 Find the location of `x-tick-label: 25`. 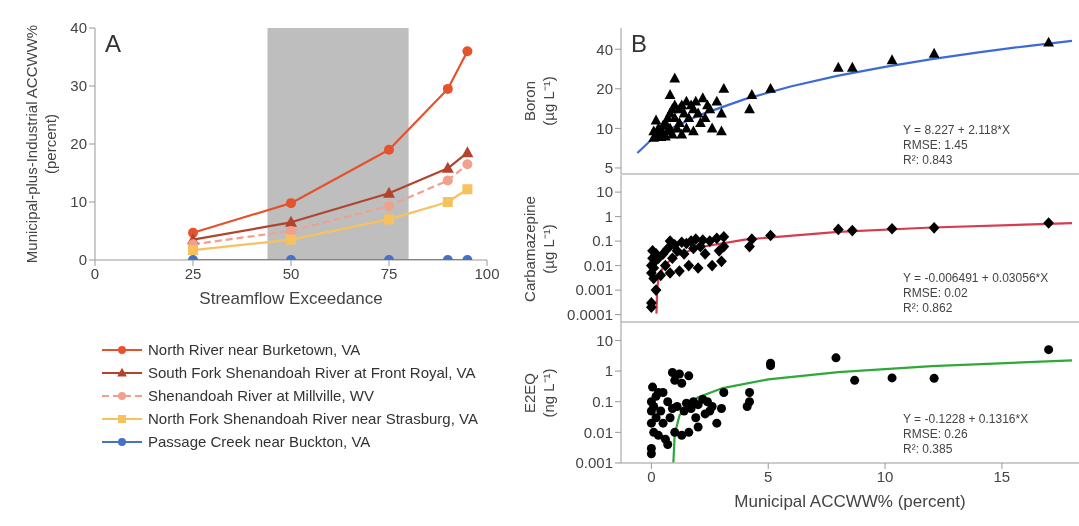

x-tick-label: 25 is located at coordinates (193, 273).